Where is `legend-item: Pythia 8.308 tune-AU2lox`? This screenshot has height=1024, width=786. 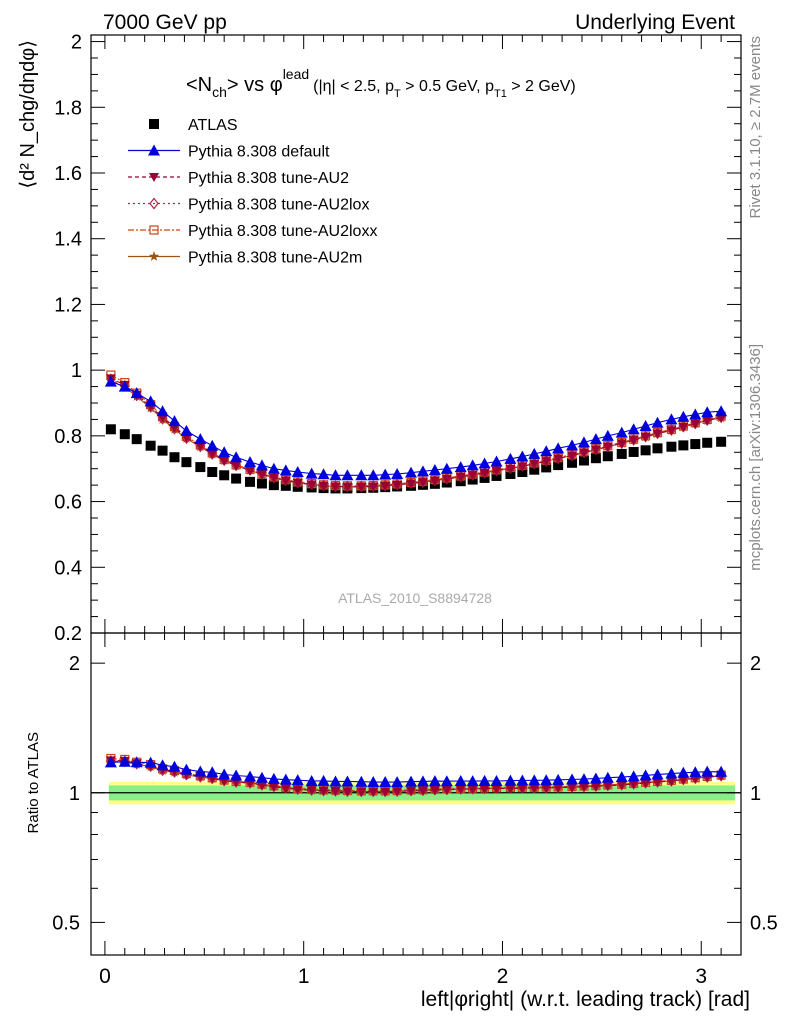 legend-item: Pythia 8.308 tune-AU2lox is located at coordinates (248, 205).